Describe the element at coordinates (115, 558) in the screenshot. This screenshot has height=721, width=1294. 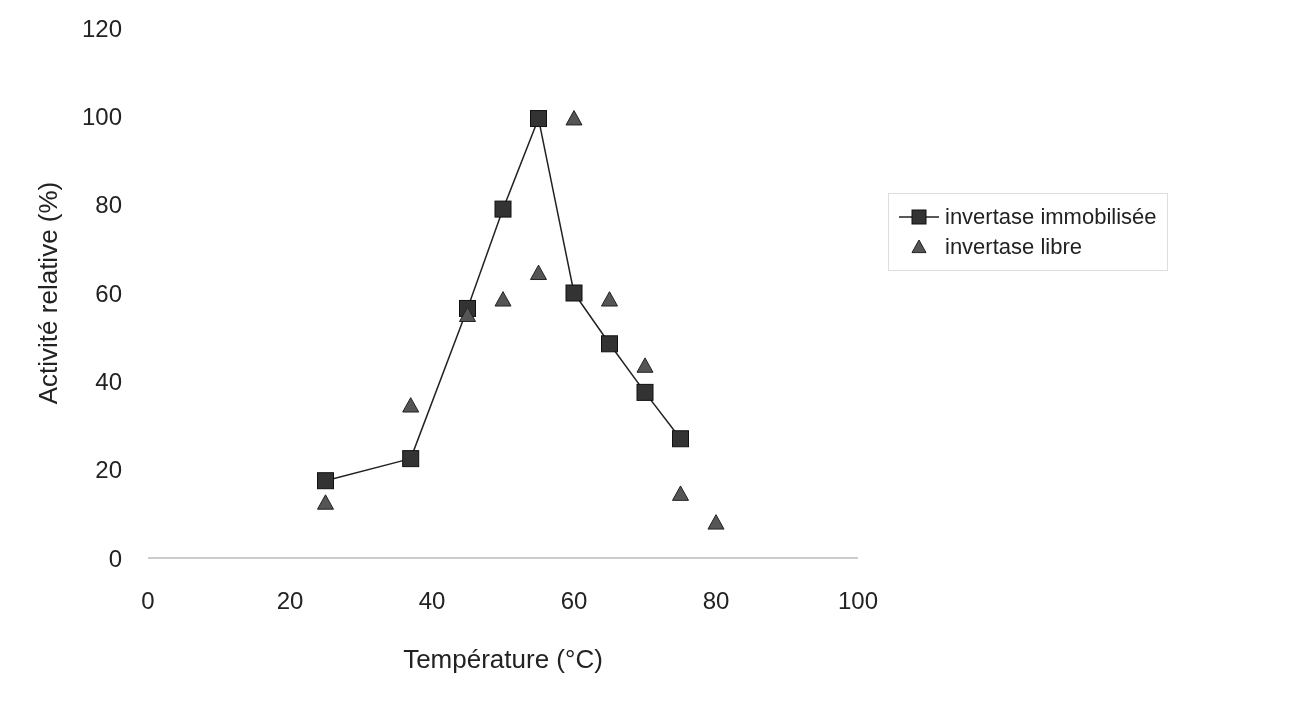
I see `y-tick-label: 0` at that location.